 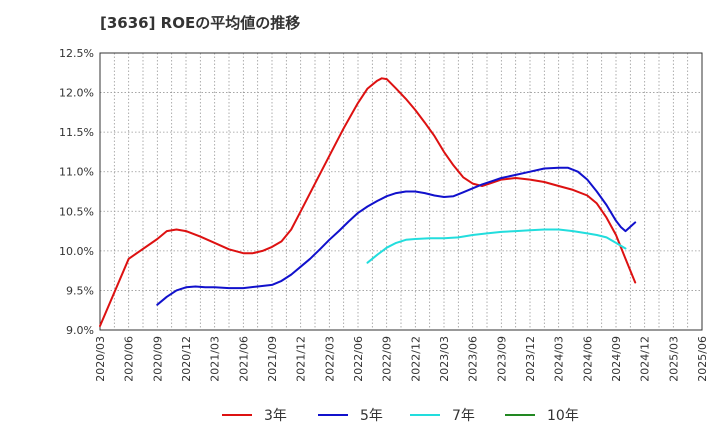 What do you see at coordinates (301, 359) in the screenshot?
I see `x-tick-label: 2021/12` at bounding box center [301, 359].